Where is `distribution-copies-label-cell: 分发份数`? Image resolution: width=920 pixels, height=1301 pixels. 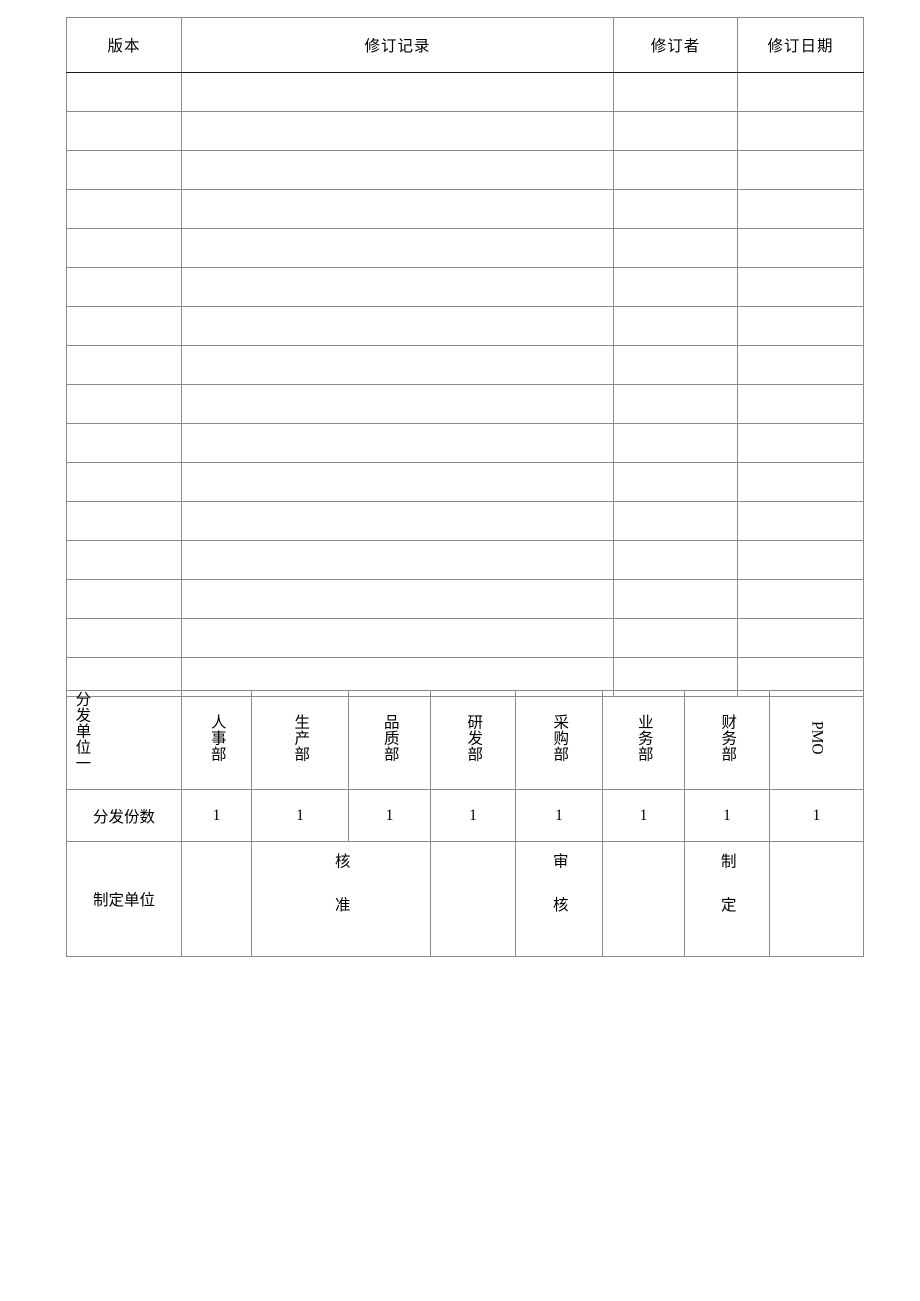 distribution-copies-label-cell: 分发份数 is located at coordinates (124, 815).